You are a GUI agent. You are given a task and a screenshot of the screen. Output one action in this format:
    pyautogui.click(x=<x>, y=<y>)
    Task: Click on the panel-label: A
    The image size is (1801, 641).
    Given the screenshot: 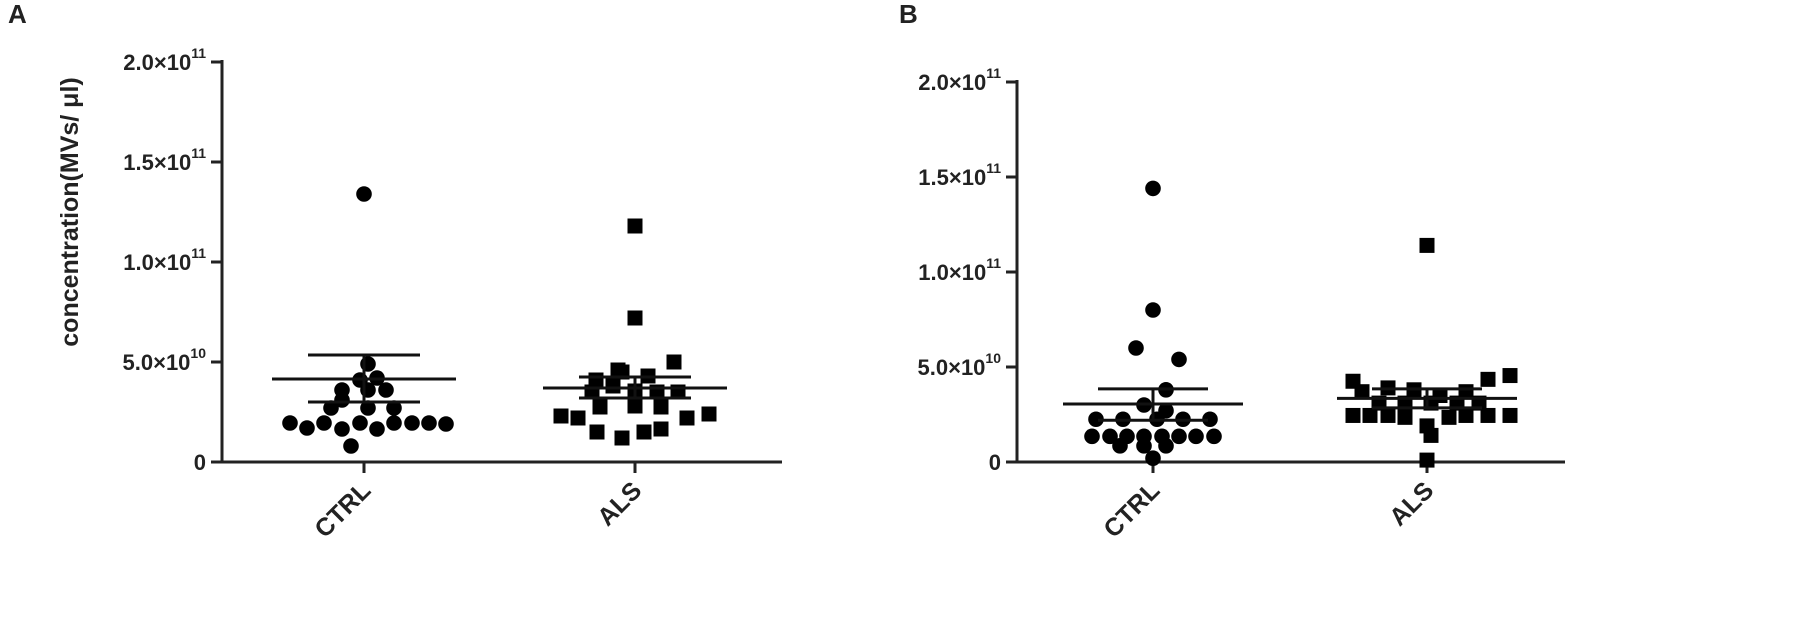 What is the action you would take?
    pyautogui.click(x=17, y=14)
    